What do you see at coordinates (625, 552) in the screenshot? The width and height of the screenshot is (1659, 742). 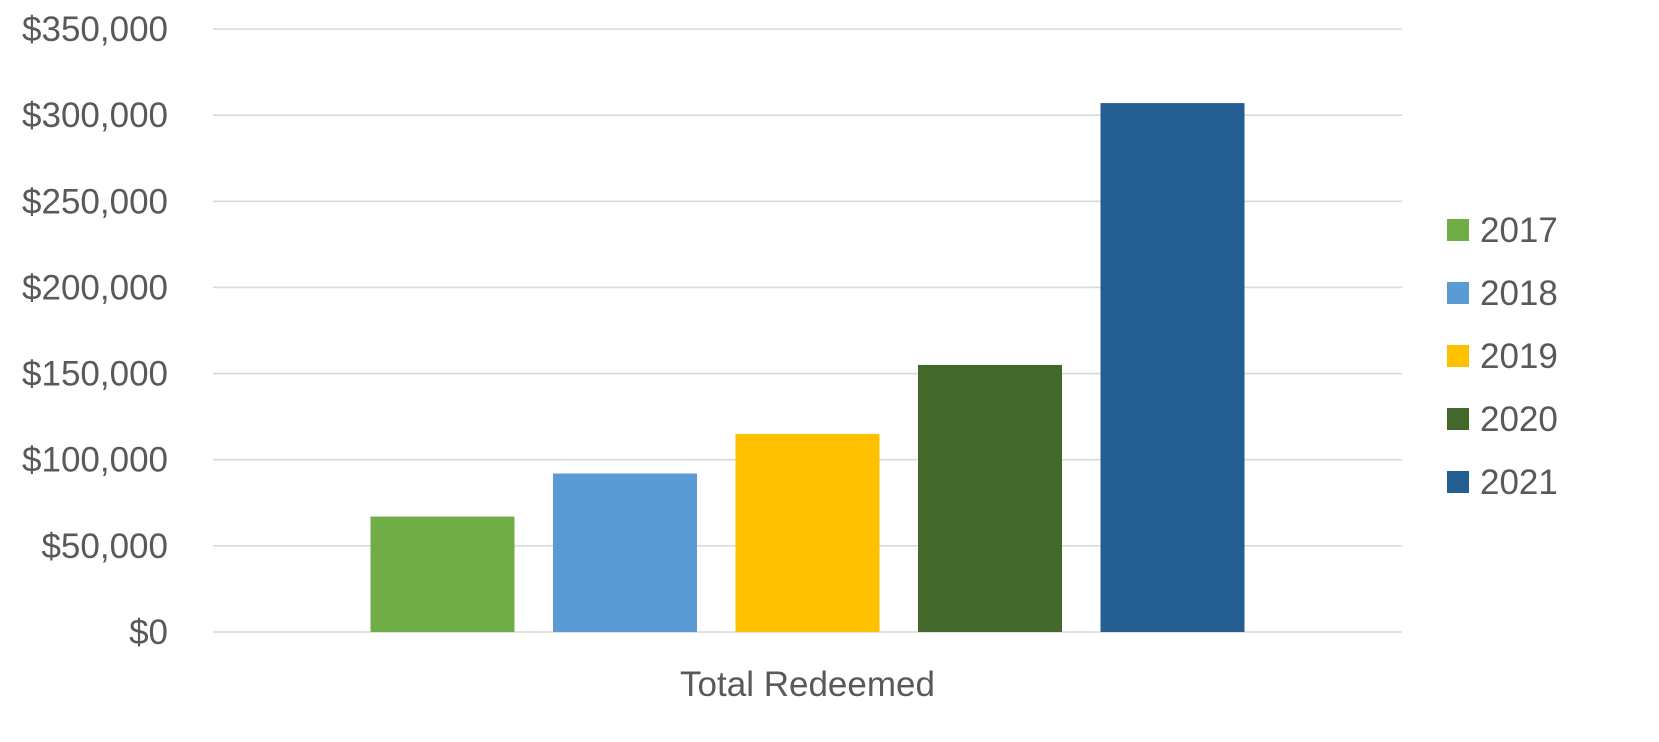 I see `bar-2018` at bounding box center [625, 552].